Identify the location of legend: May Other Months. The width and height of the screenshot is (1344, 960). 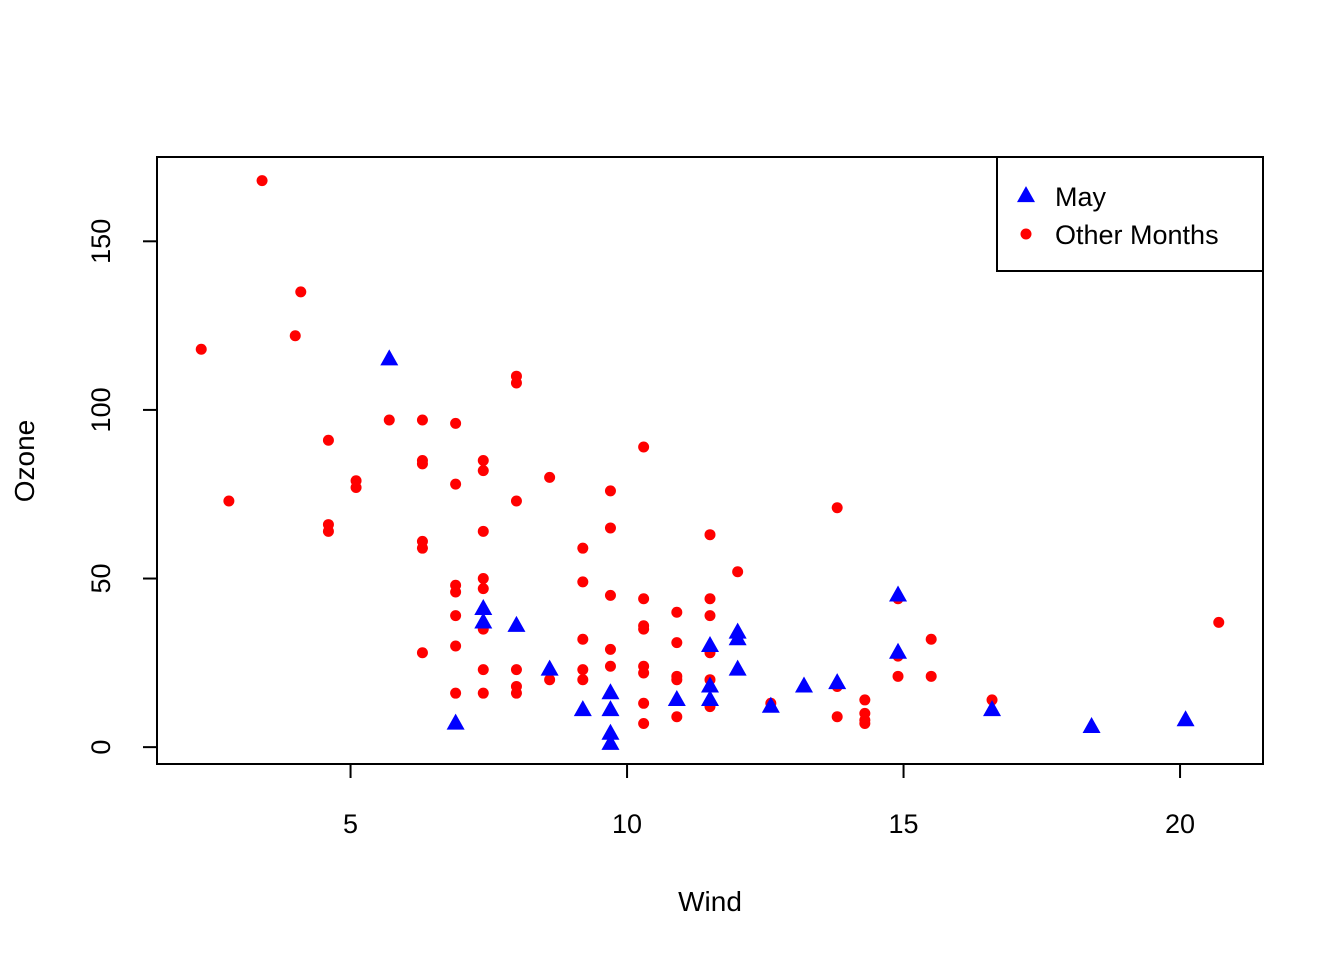
(1130, 214).